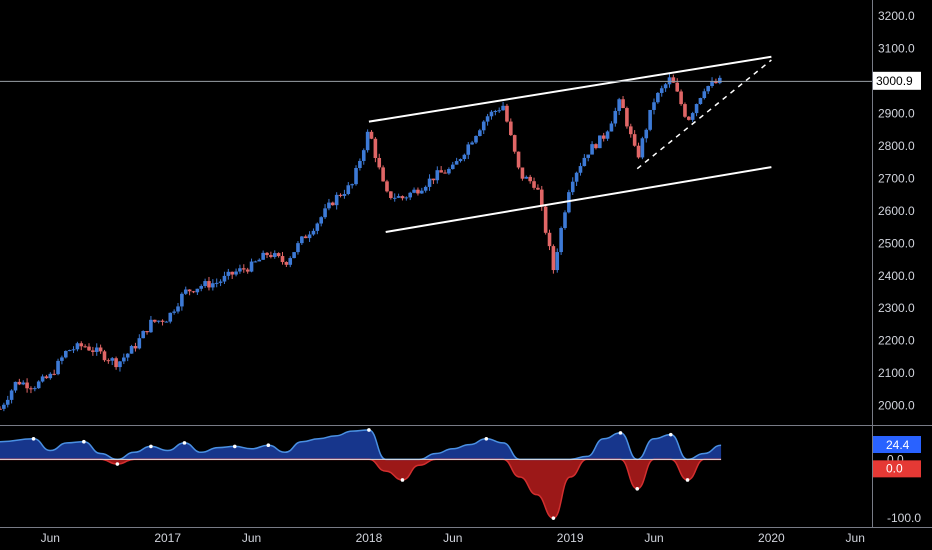 Image resolution: width=932 pixels, height=550 pixels. What do you see at coordinates (894, 81) in the screenshot?
I see `last-price-label: 3000.9` at bounding box center [894, 81].